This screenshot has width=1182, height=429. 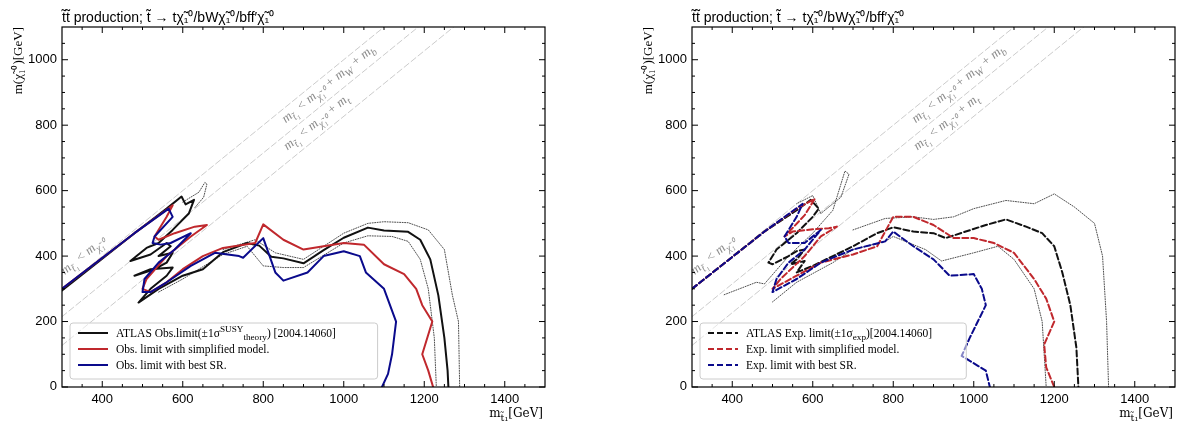 I want to click on legend-label: Exp. limit with simplified model., so click(x=823, y=349).